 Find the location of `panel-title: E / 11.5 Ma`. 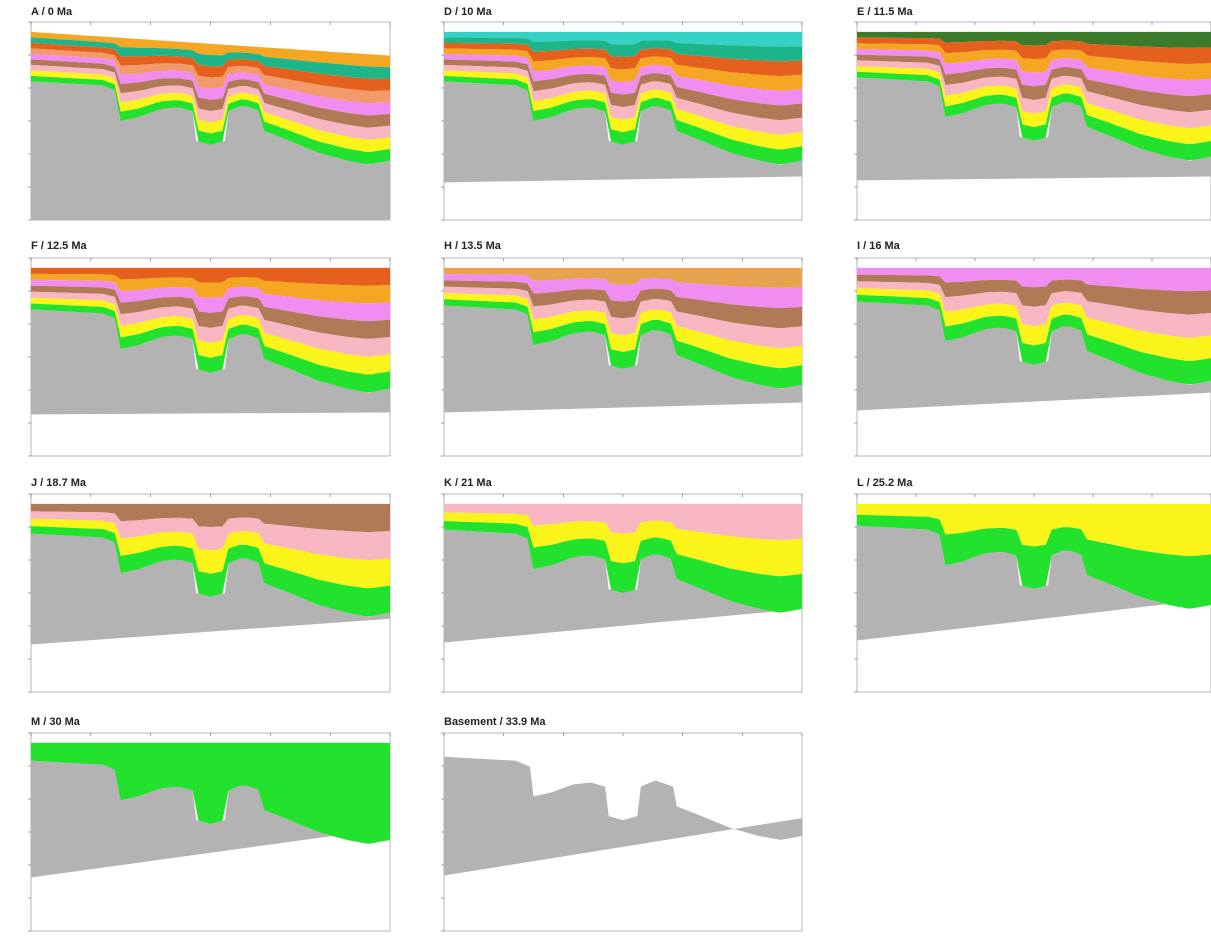

panel-title: E / 11.5 Ma is located at coordinates (885, 12).